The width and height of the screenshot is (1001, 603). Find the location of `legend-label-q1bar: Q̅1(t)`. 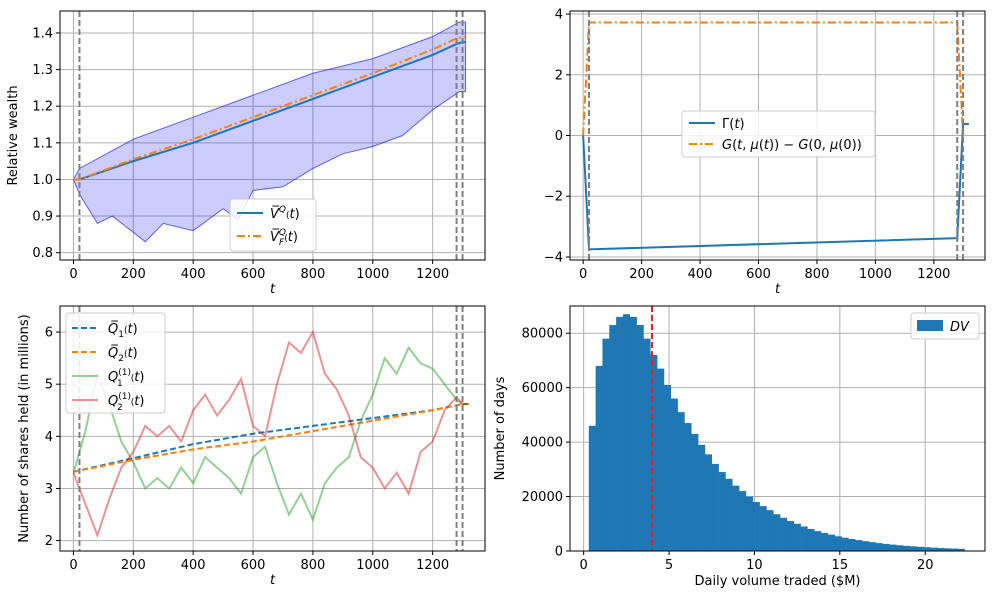

legend-label-q1bar: Q̅1(t) is located at coordinates (123, 330).